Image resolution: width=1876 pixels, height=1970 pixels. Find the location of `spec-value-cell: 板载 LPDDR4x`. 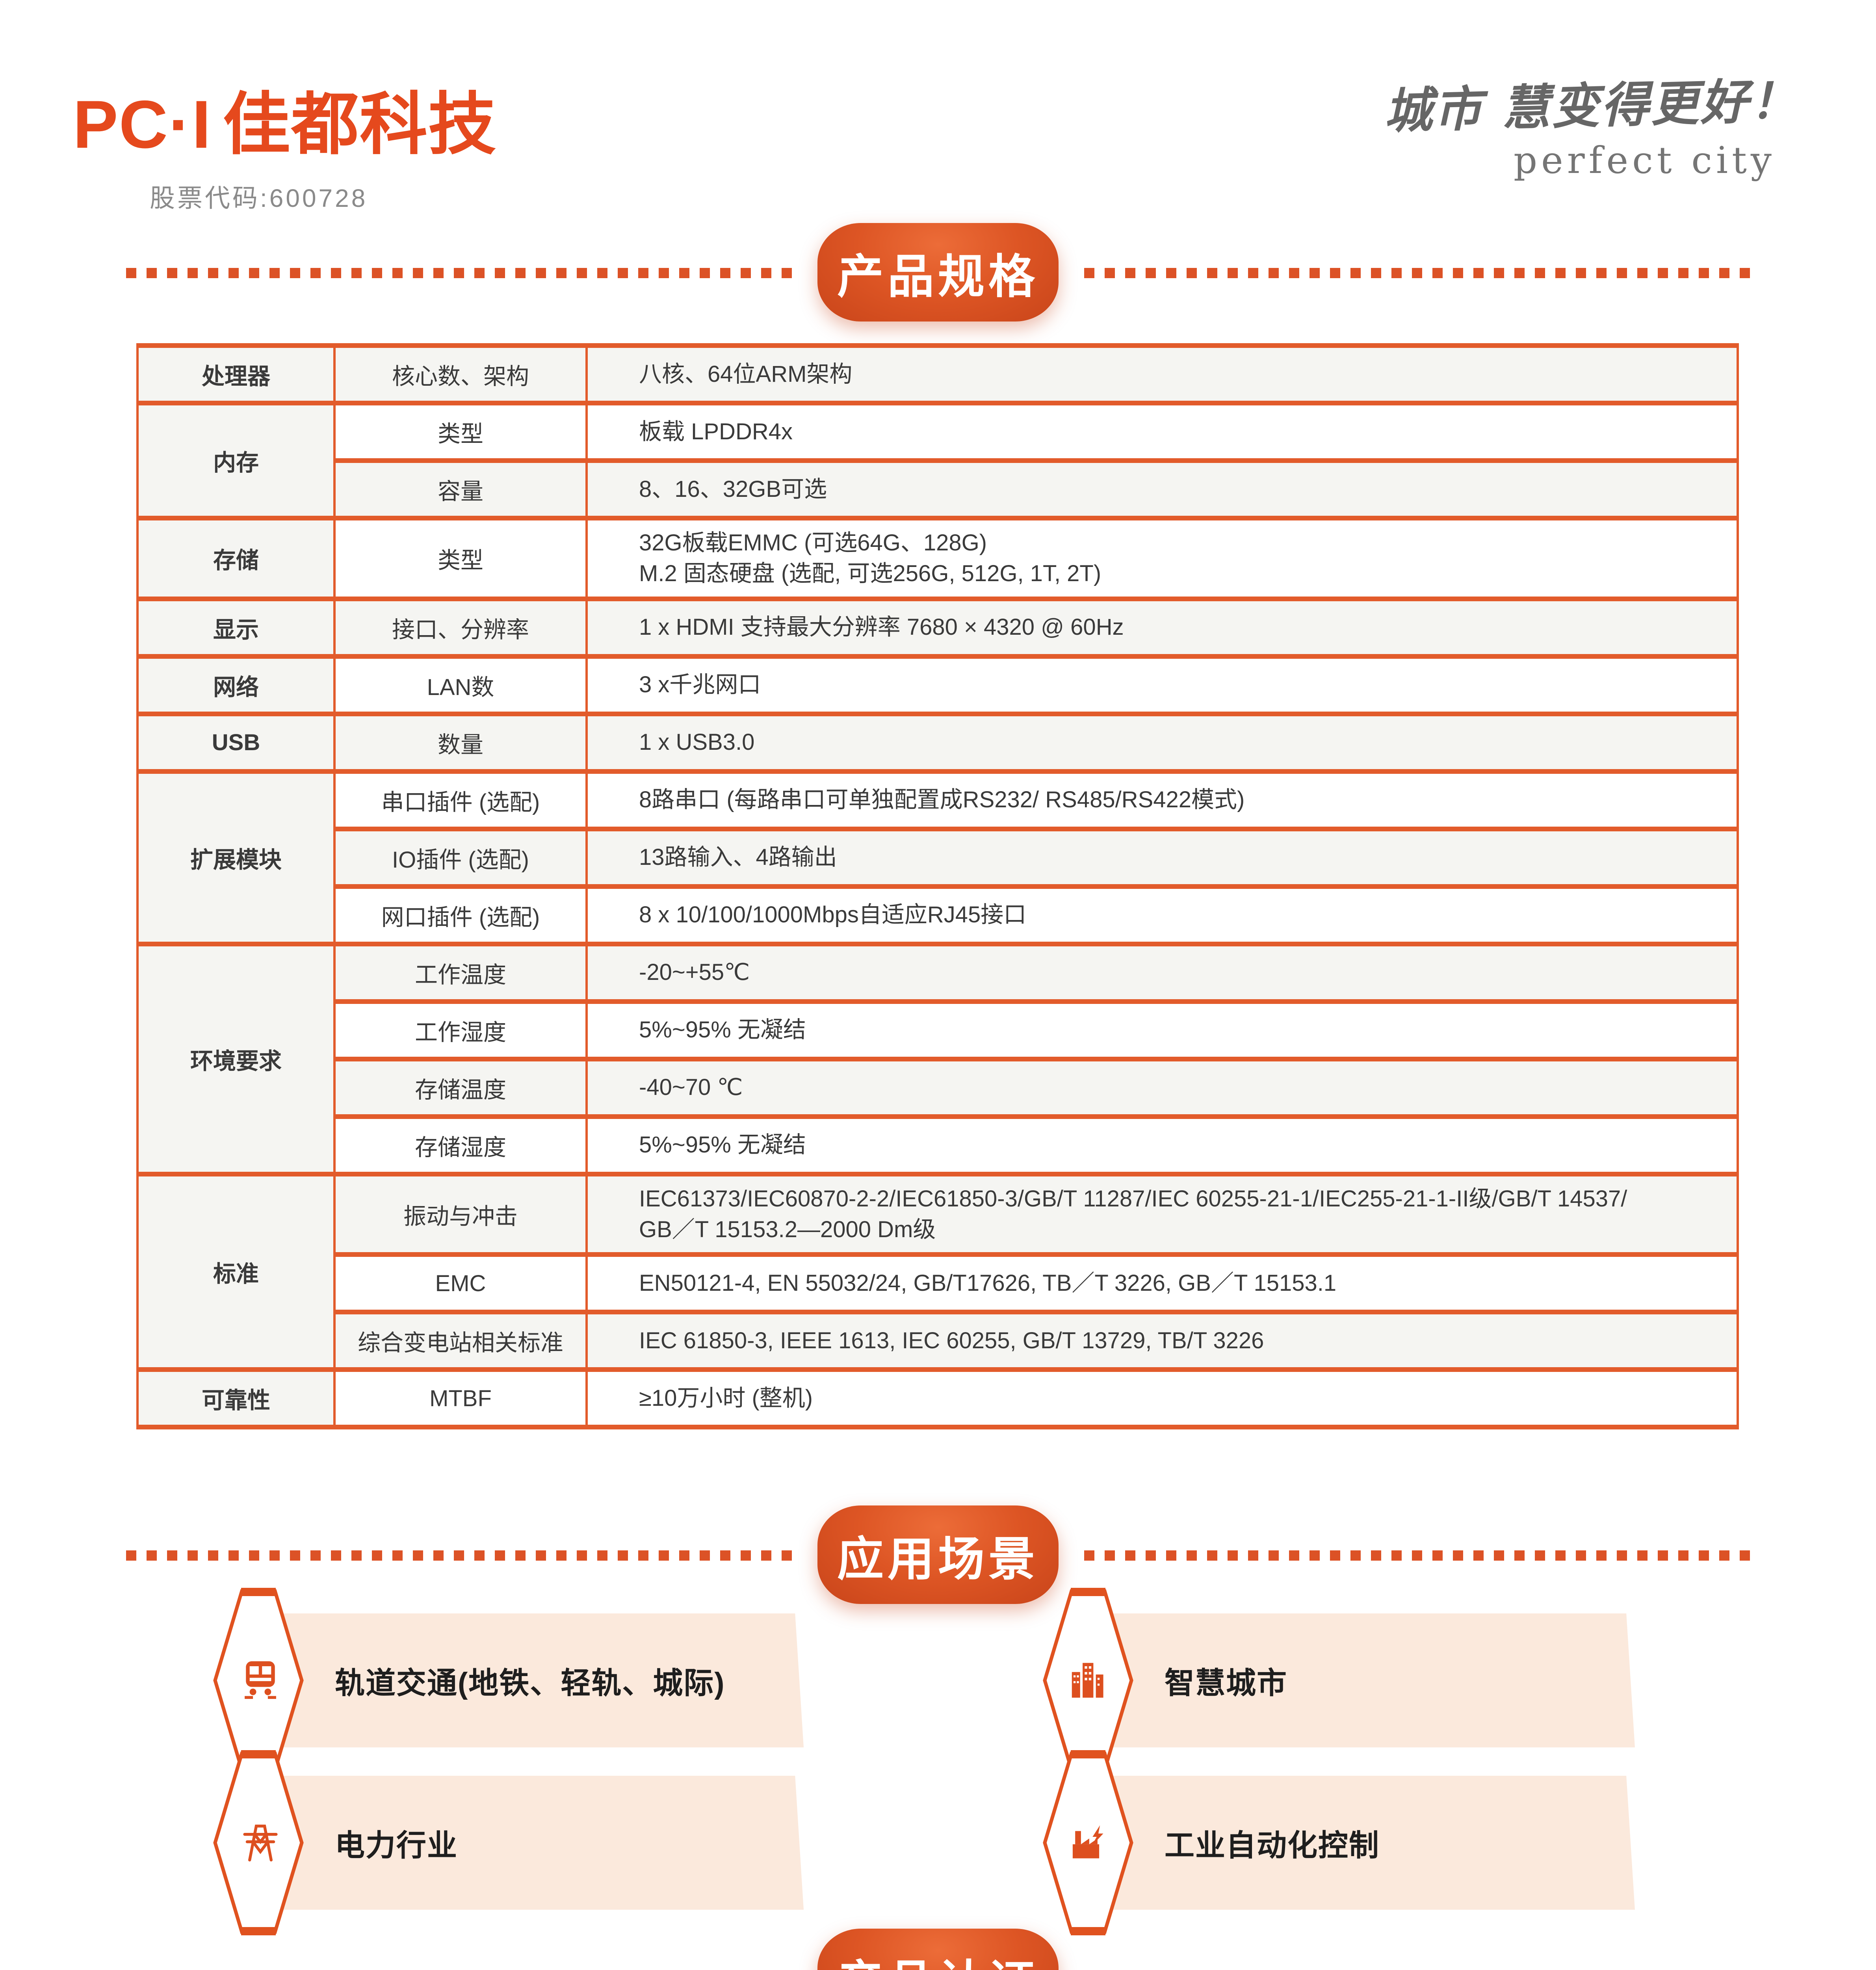

spec-value-cell: 板载 LPDDR4x is located at coordinates (1162, 432).